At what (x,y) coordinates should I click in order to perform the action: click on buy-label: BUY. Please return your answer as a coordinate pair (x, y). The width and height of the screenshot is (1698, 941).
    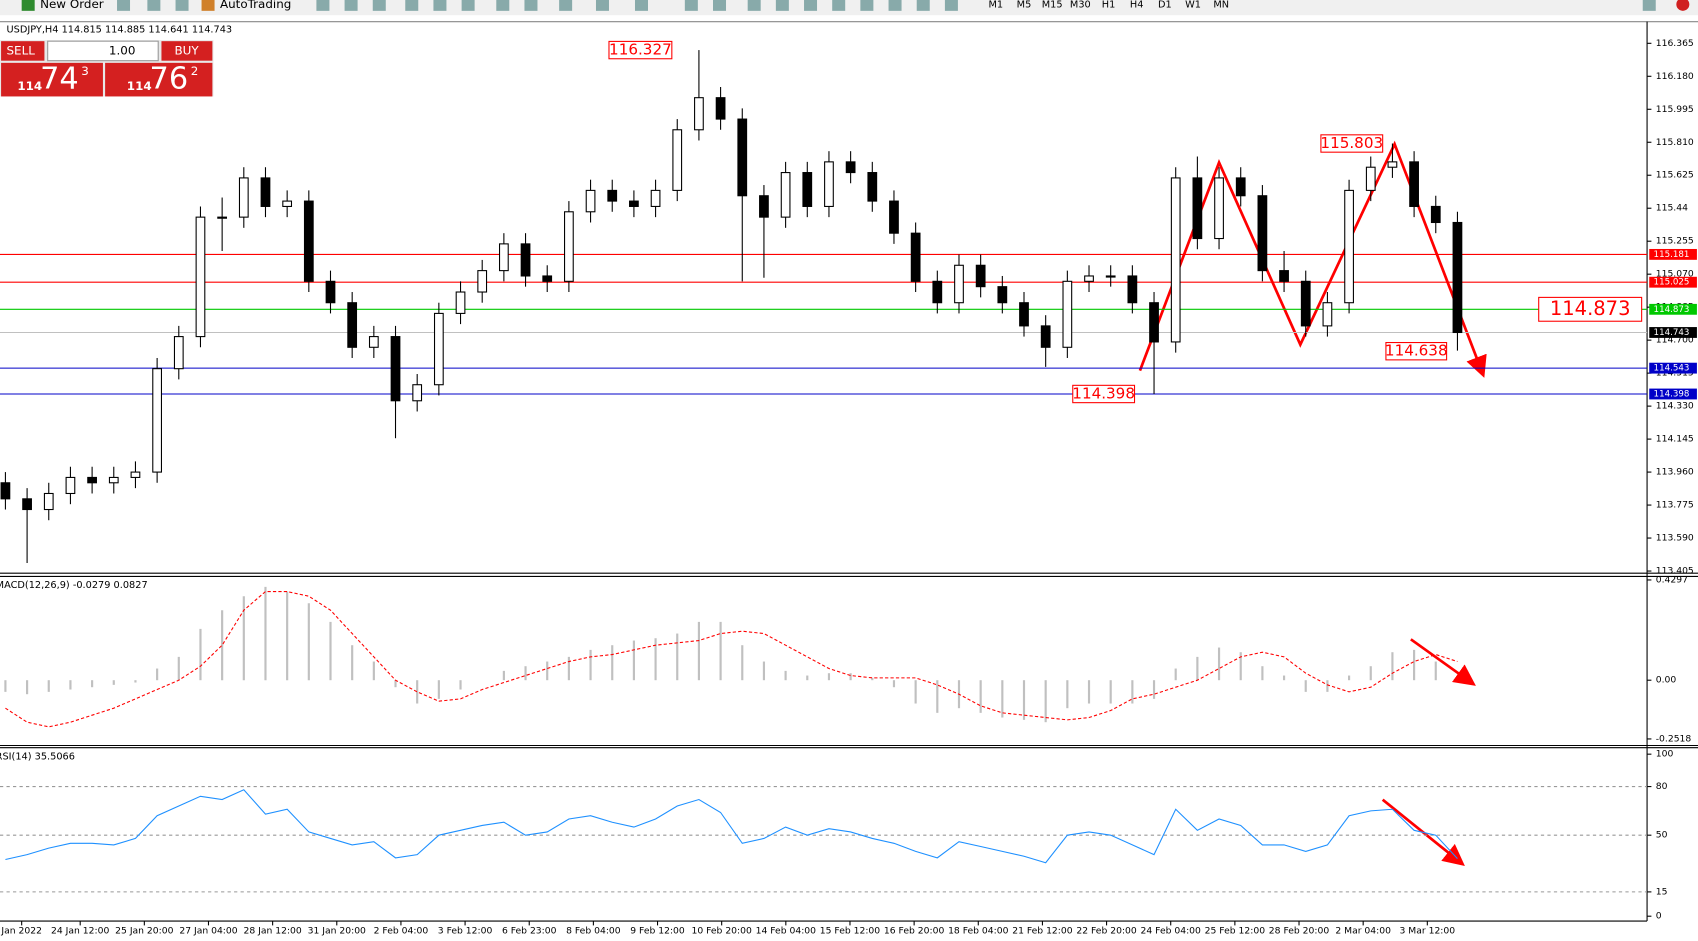
    Looking at the image, I should click on (186, 50).